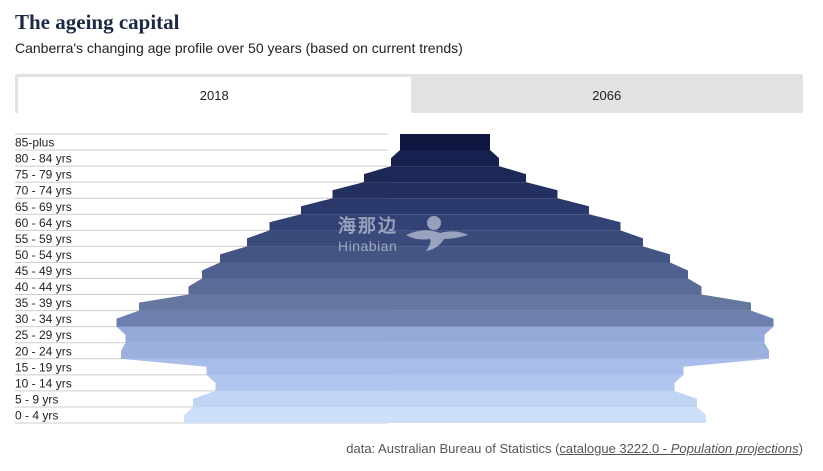  Describe the element at coordinates (607, 95) in the screenshot. I see `tab-2066: 2066` at that location.